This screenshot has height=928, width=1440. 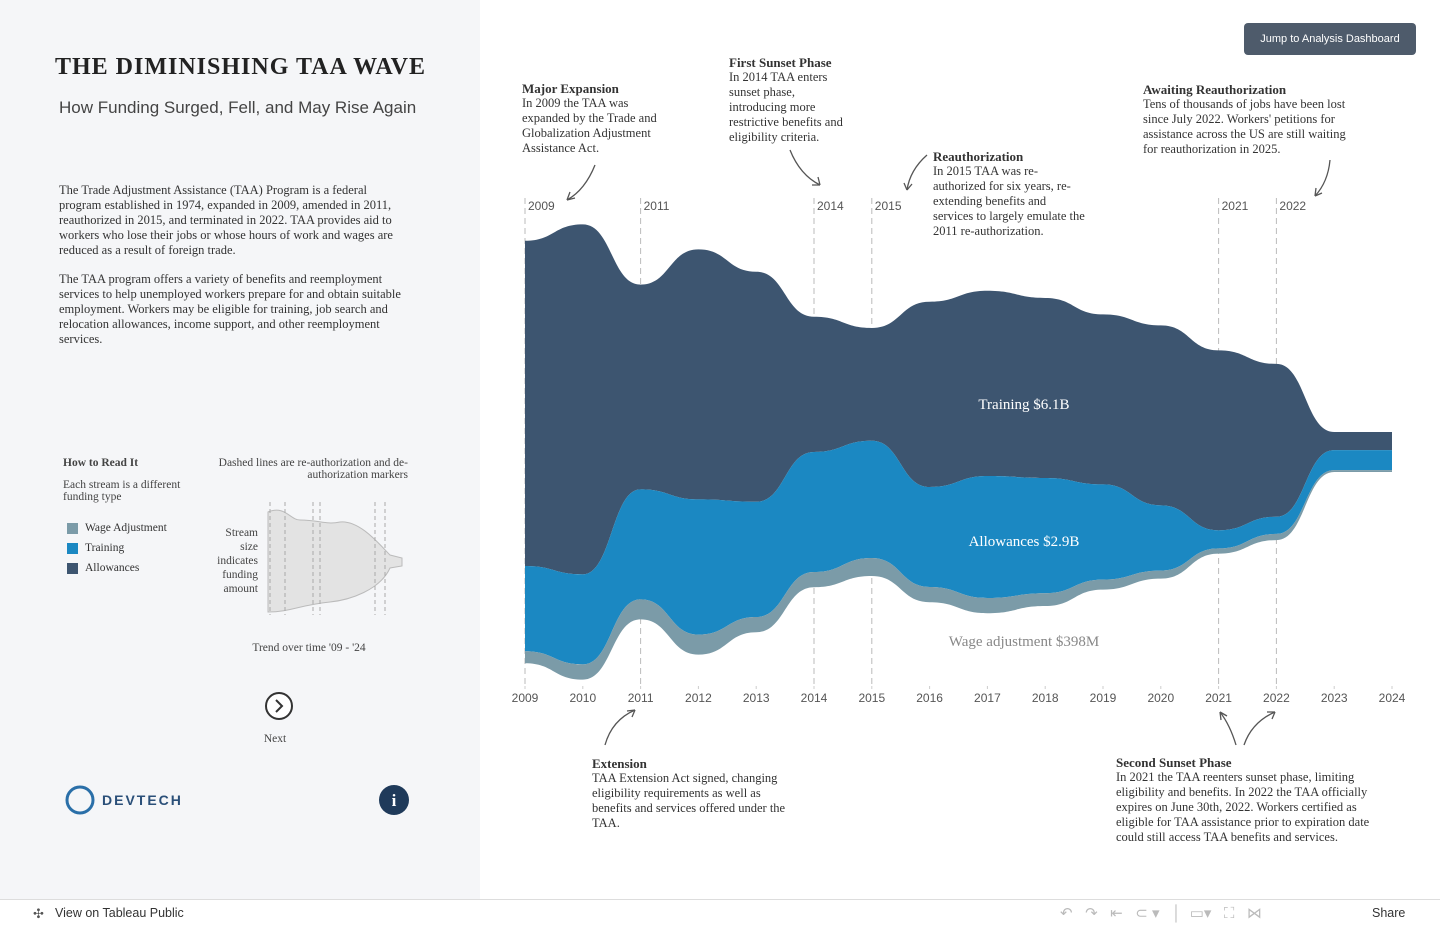 I want to click on annotation-title: First Sunset Phase, so click(x=780, y=62).